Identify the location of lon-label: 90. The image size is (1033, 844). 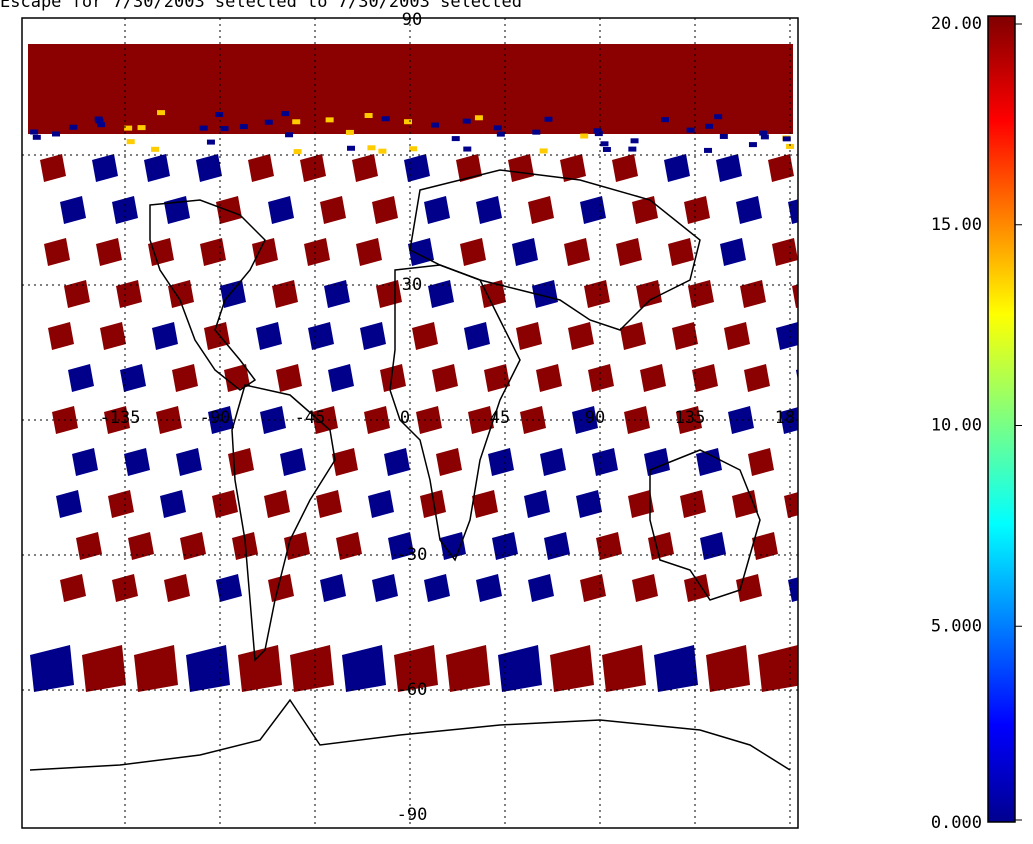
(595, 418).